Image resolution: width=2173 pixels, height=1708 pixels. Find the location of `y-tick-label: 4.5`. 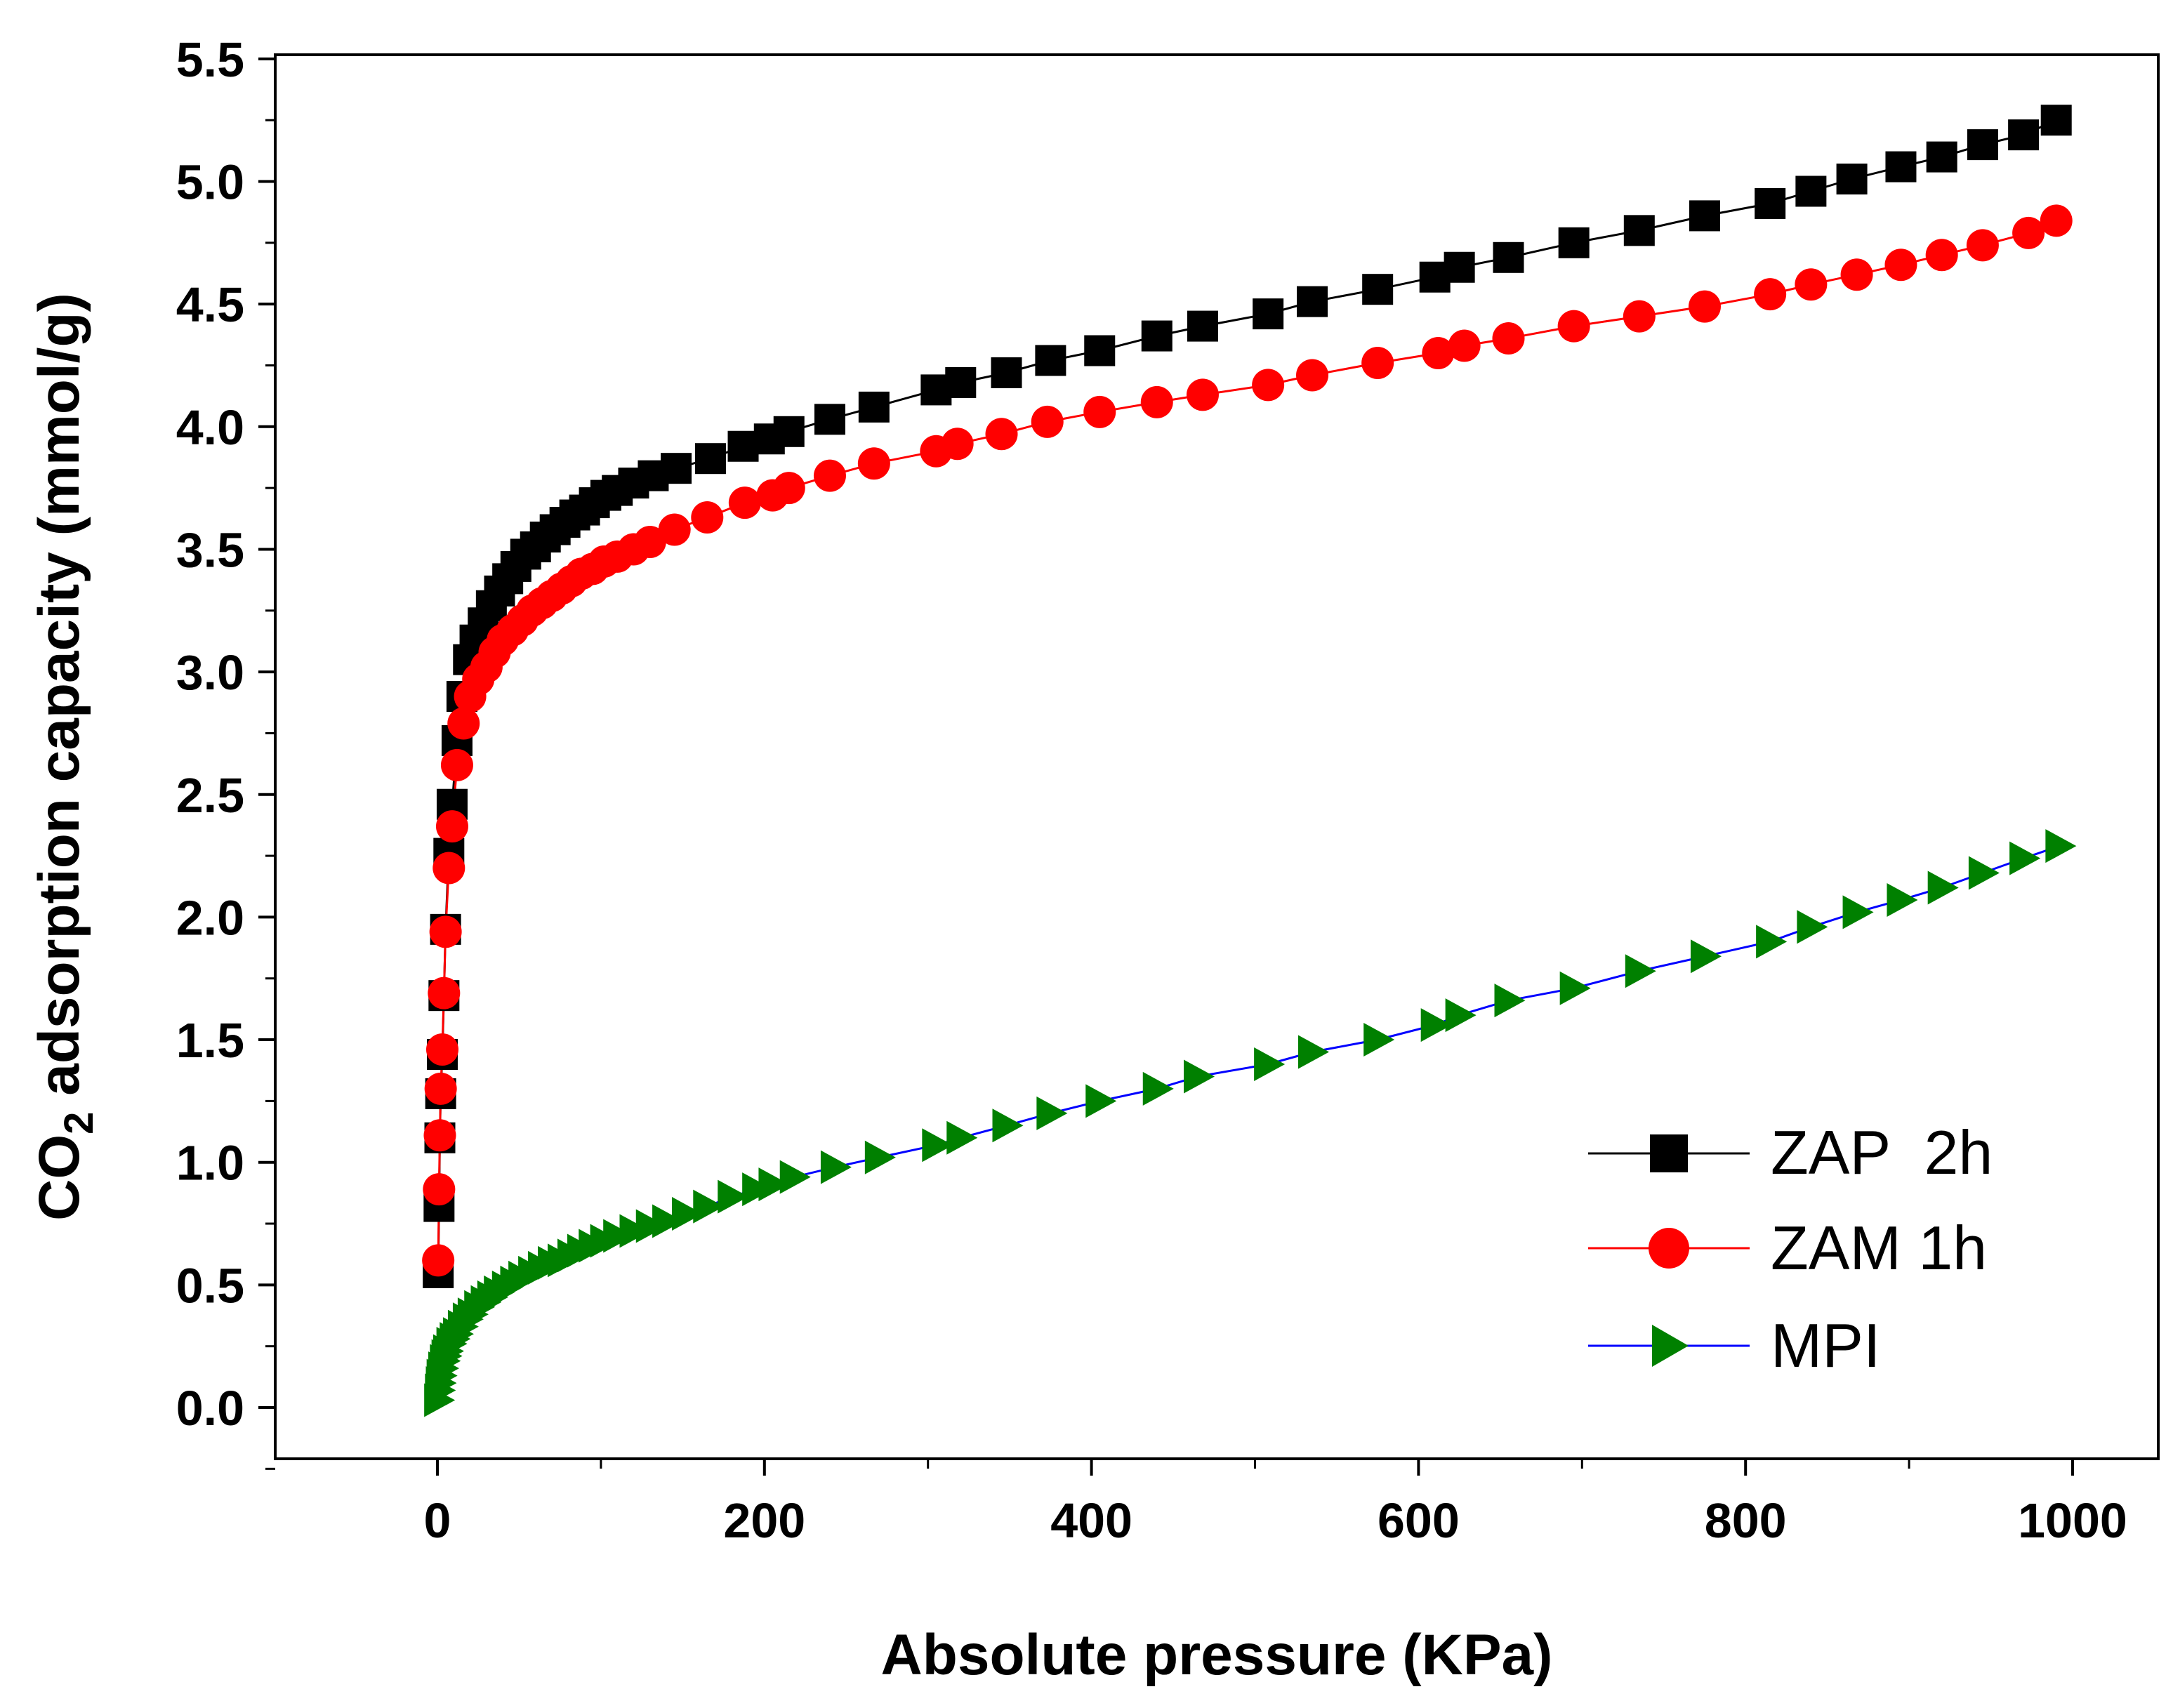

y-tick-label: 4.5 is located at coordinates (210, 305).